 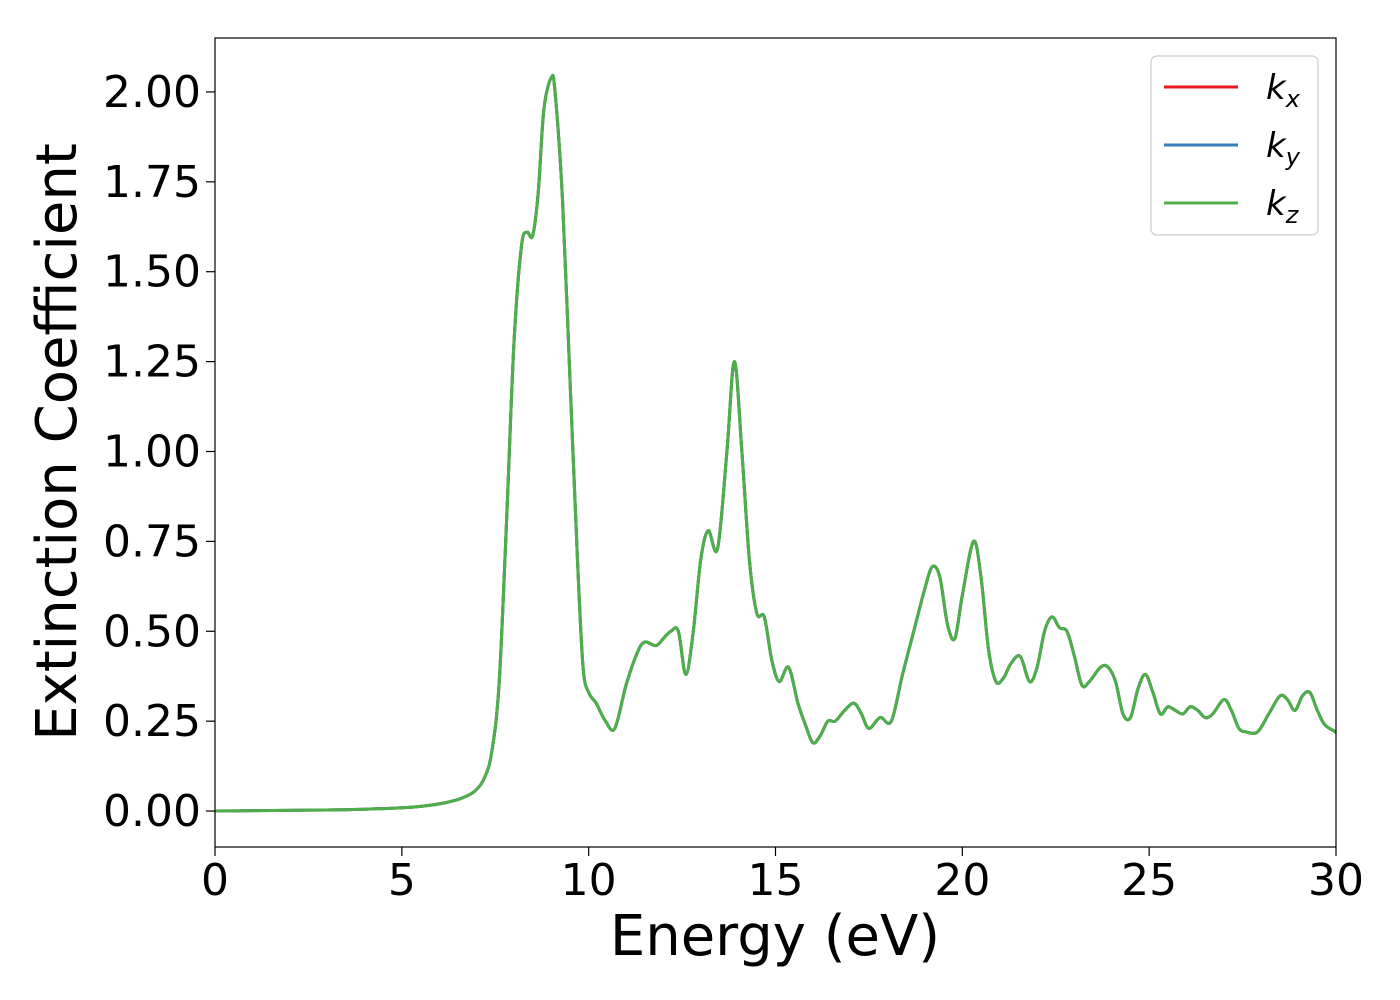 What do you see at coordinates (1149, 880) in the screenshot?
I see `x-tick-label: 25` at bounding box center [1149, 880].